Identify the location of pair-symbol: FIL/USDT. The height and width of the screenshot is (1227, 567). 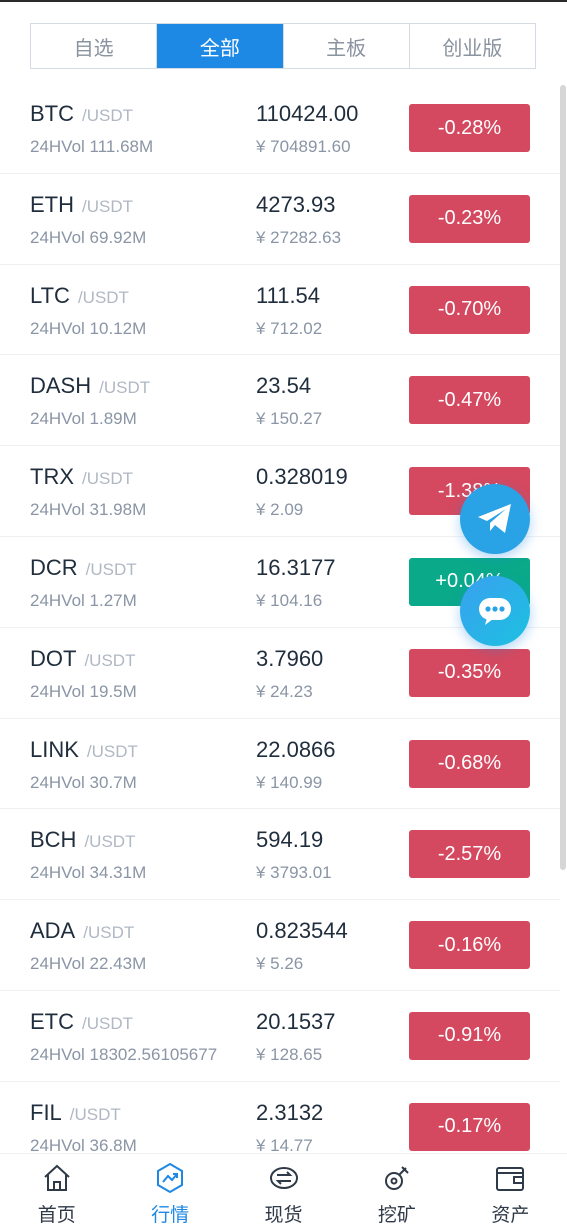
(75, 1113).